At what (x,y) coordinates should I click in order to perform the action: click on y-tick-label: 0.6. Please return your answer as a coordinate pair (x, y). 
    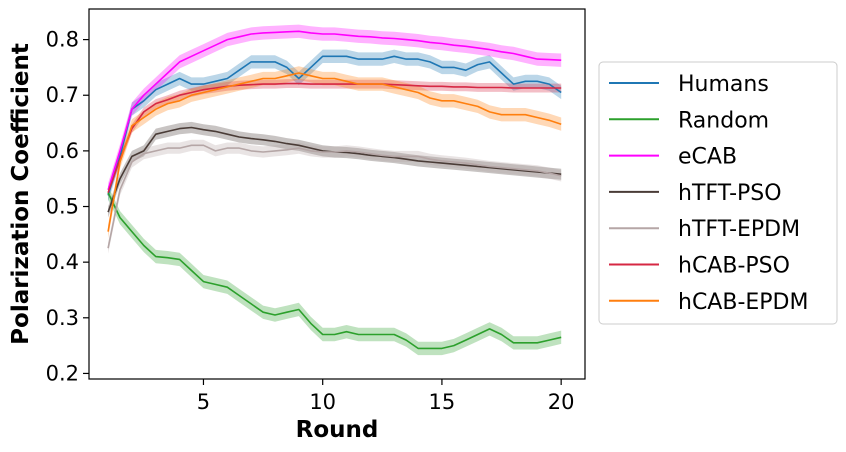
    Looking at the image, I should click on (62, 151).